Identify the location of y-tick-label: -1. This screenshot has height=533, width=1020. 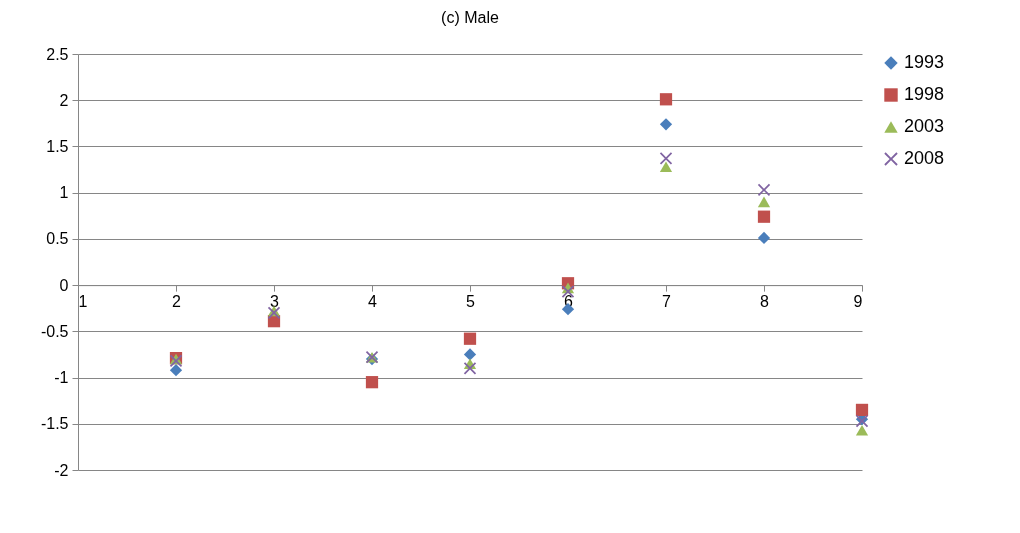
(61, 378).